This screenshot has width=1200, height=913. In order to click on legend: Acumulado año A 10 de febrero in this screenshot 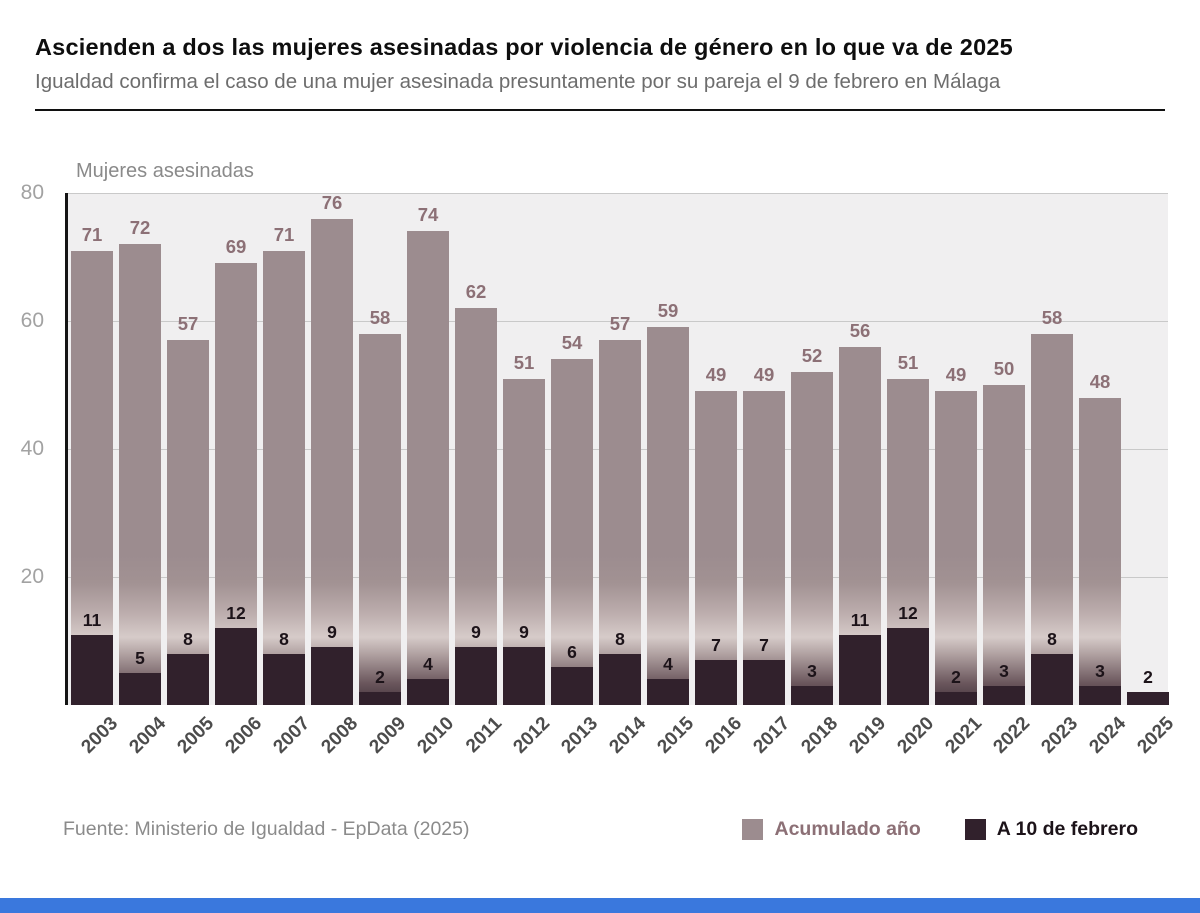, I will do `click(940, 829)`.